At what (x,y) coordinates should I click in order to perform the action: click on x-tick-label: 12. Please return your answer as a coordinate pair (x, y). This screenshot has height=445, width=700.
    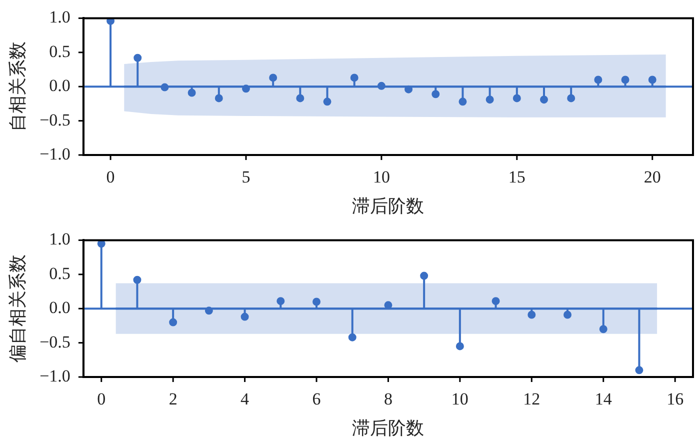
    Looking at the image, I should click on (531, 399).